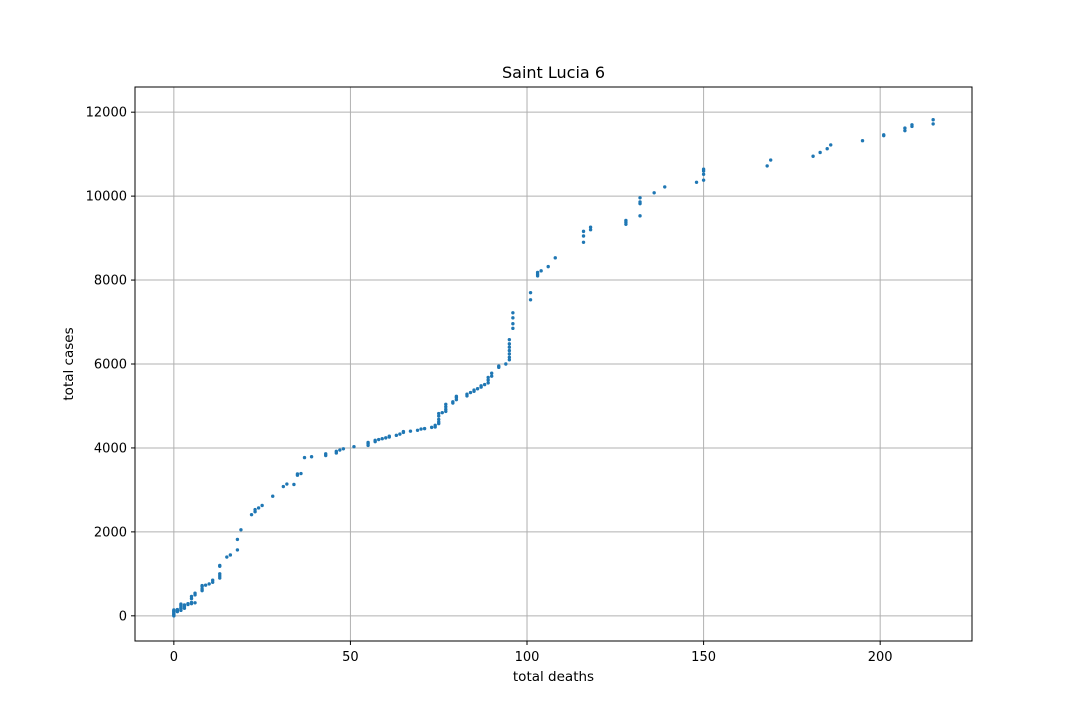 This screenshot has height=720, width=1080. Describe the element at coordinates (110, 365) in the screenshot. I see `y-tick-label: 6000` at that location.